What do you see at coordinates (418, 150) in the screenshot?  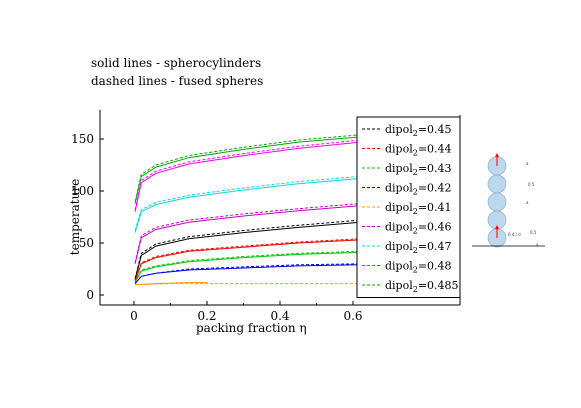 I see `legend-label-1: dipol2=0.44` at bounding box center [418, 150].